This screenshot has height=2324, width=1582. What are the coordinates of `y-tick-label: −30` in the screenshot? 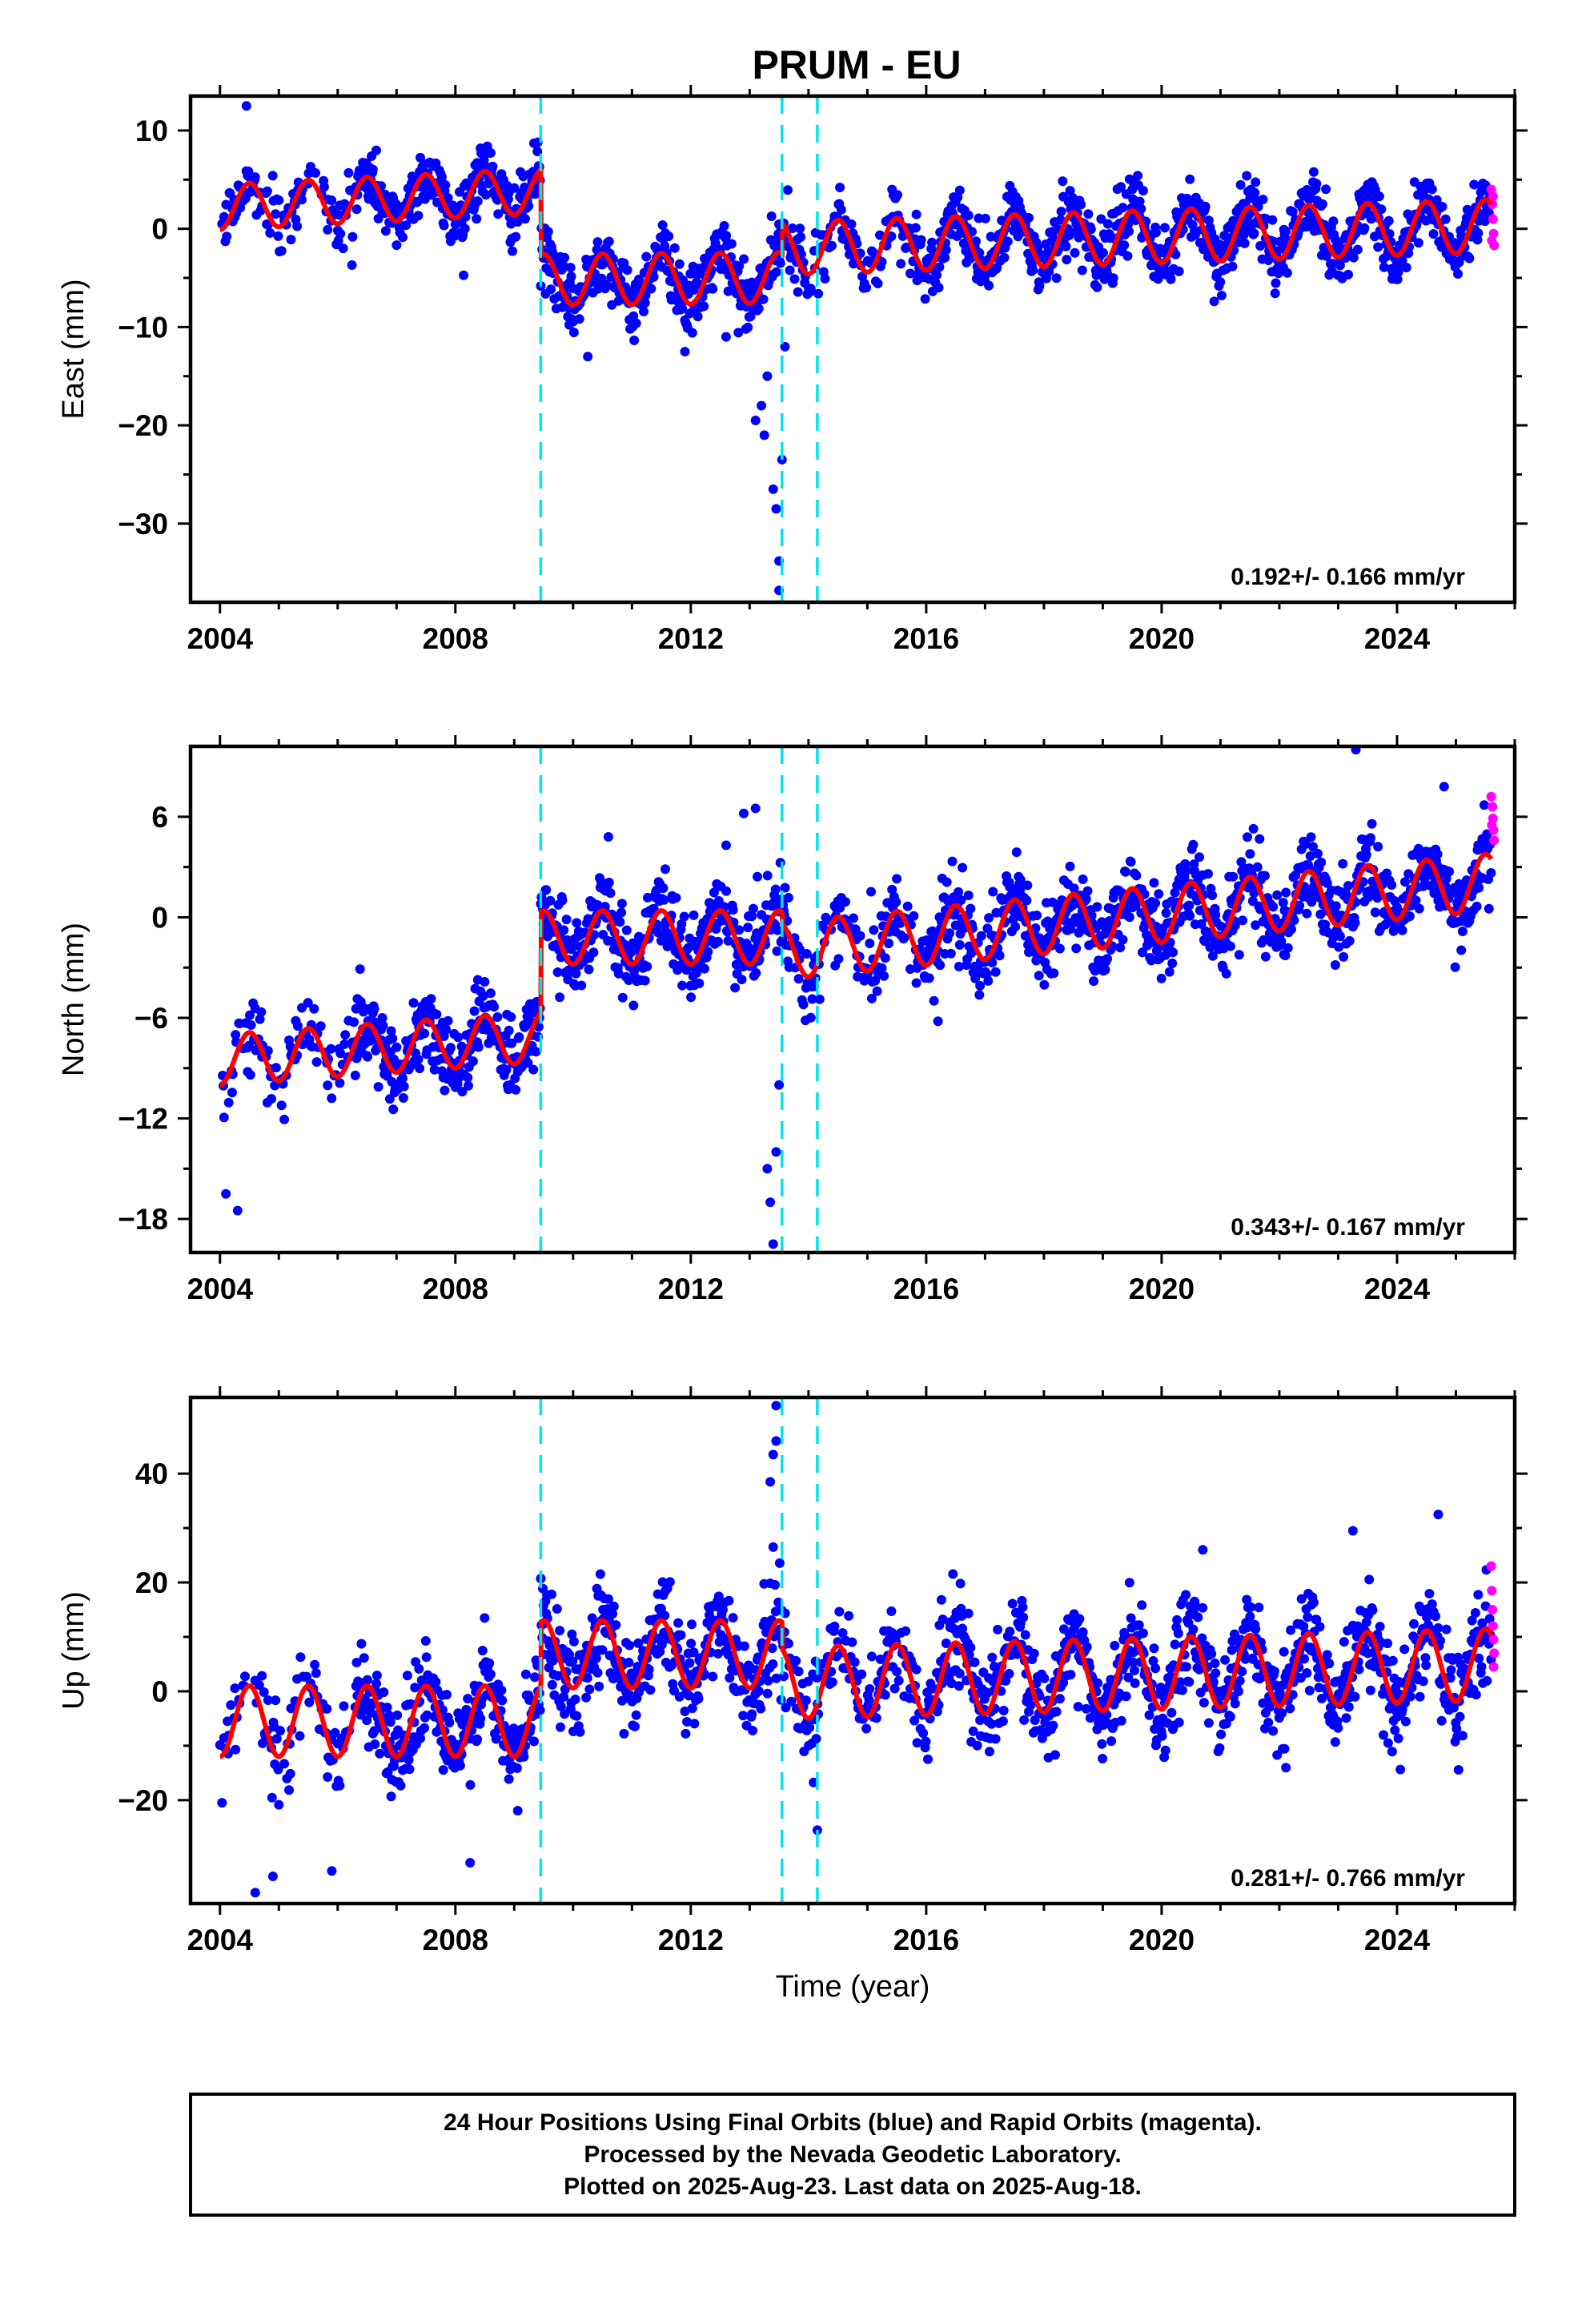 It's located at (143, 524).